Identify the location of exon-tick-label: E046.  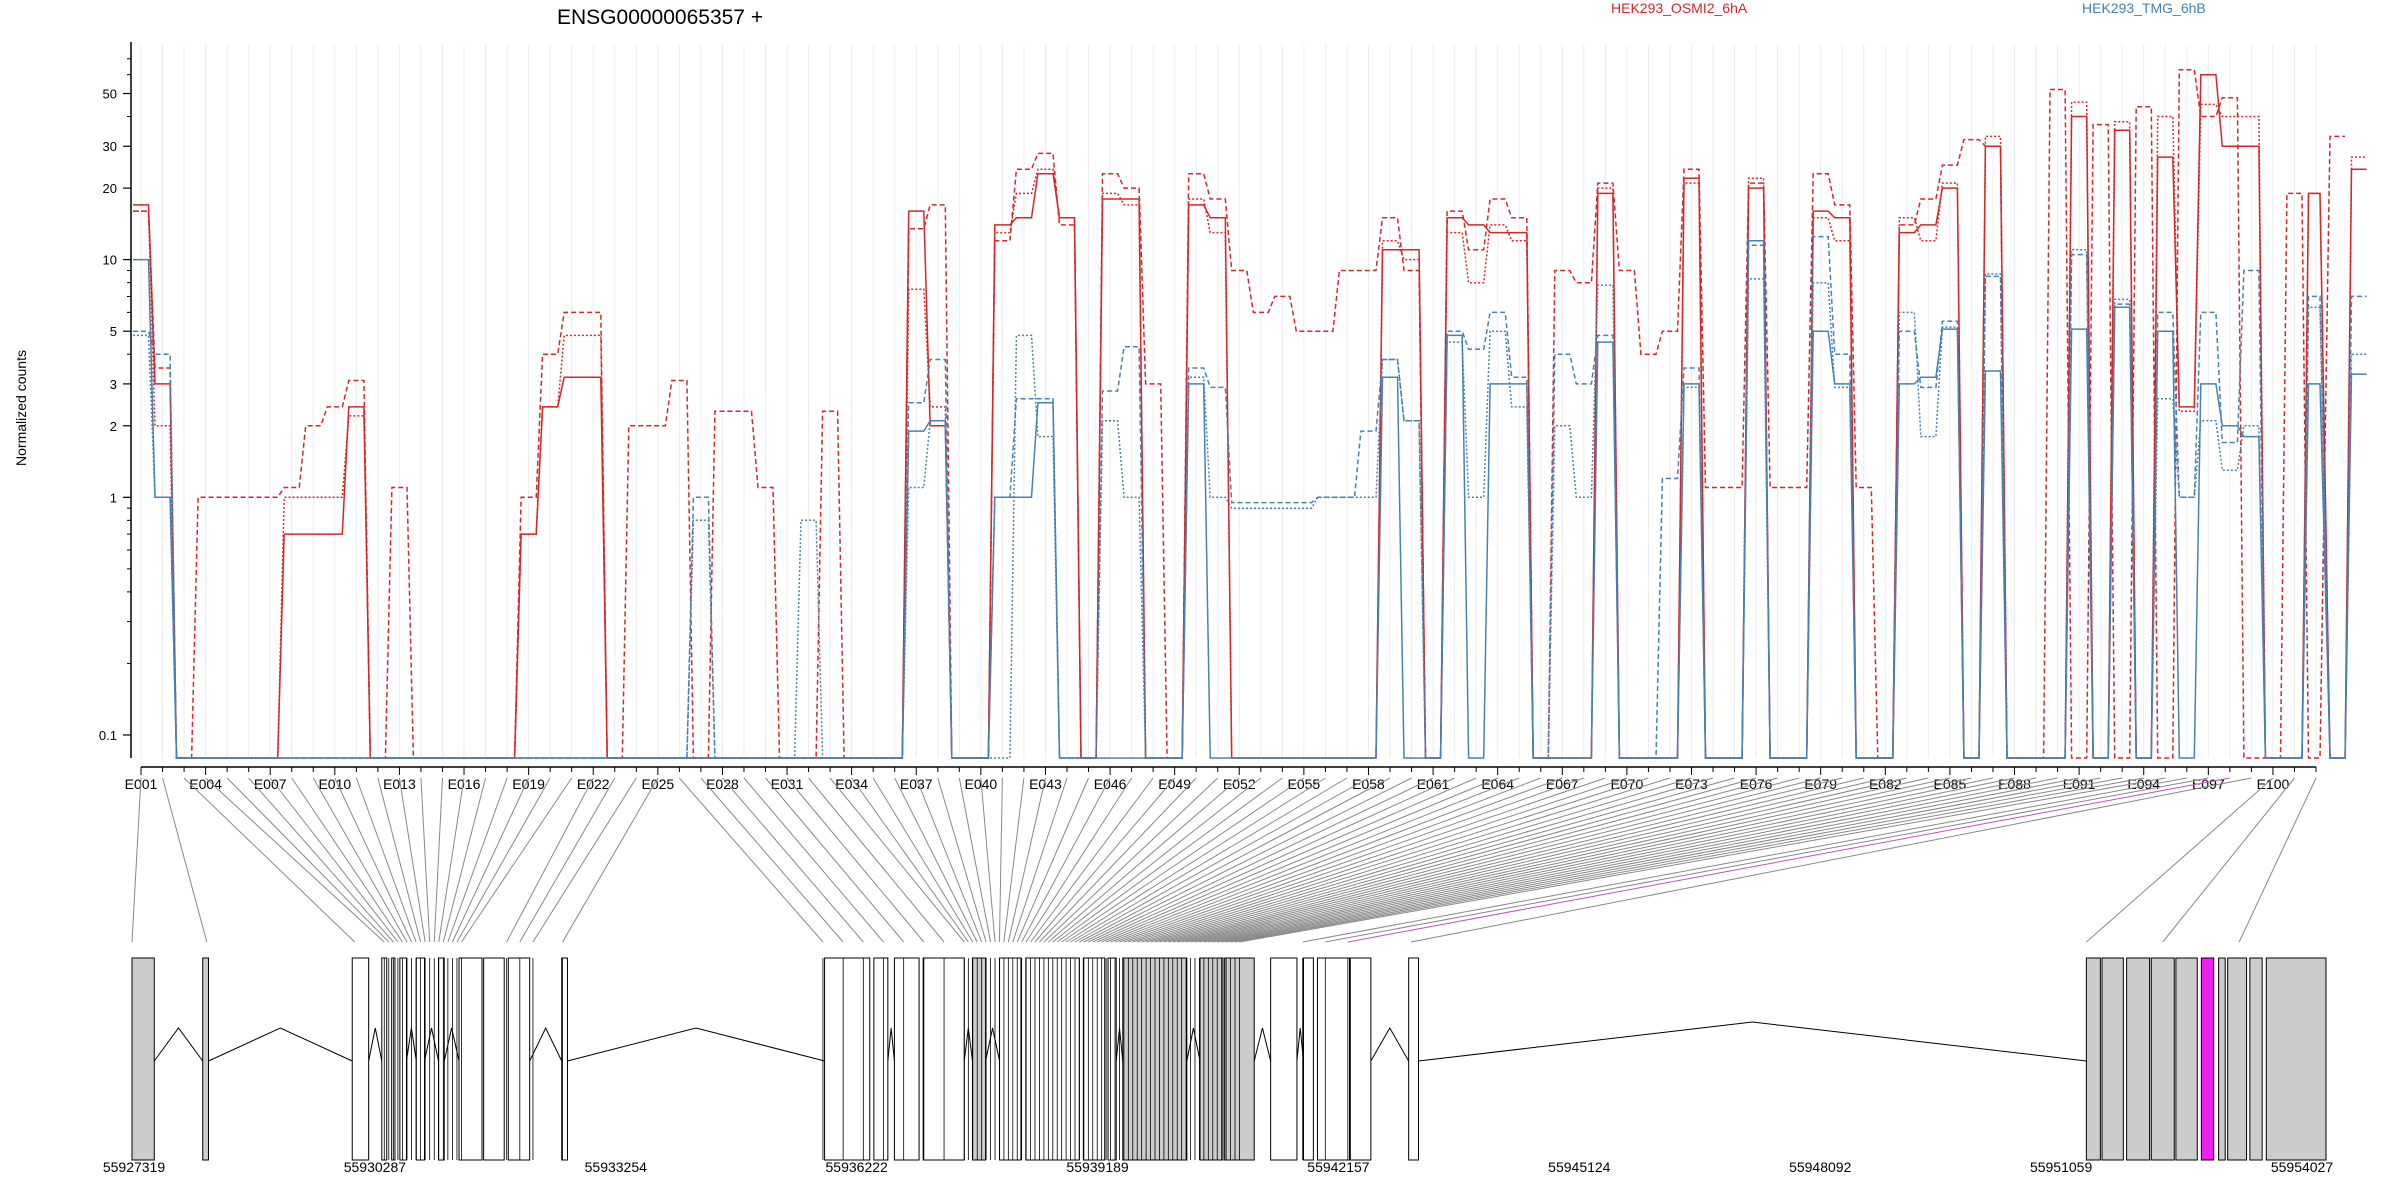
(1110, 784).